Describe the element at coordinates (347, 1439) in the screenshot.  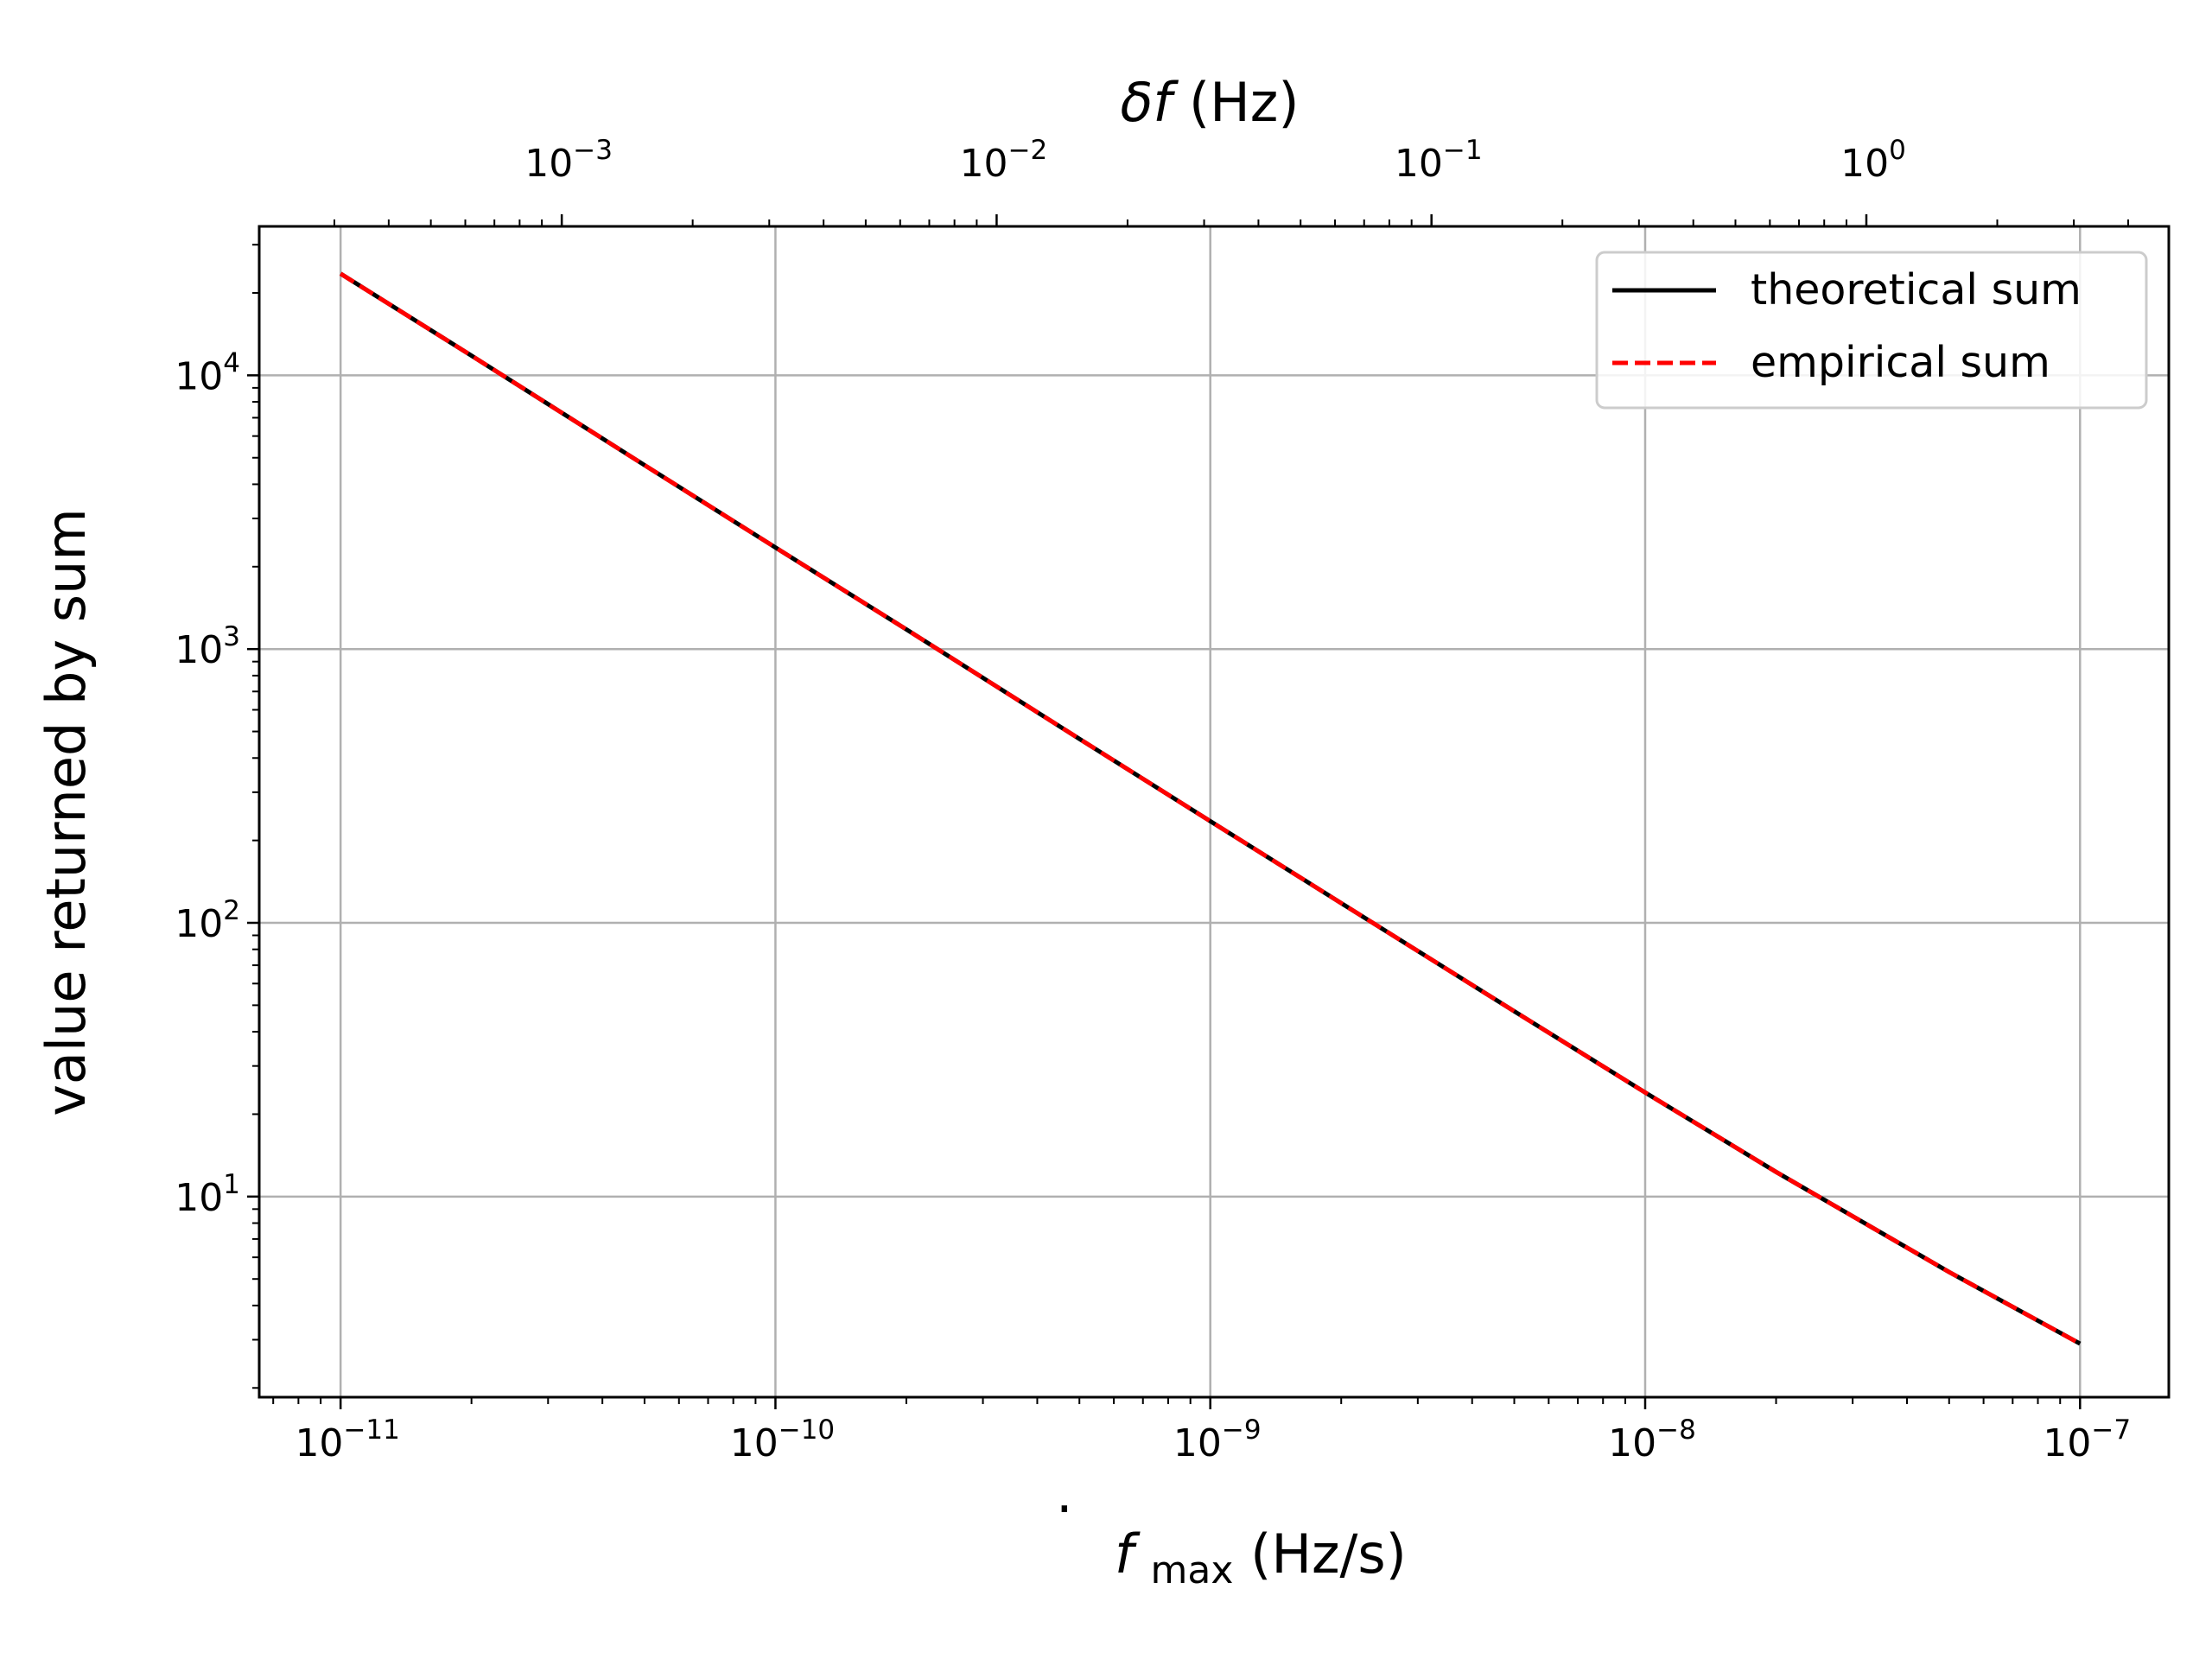
I see `x-tick-label: 10⁻¹¹` at that location.